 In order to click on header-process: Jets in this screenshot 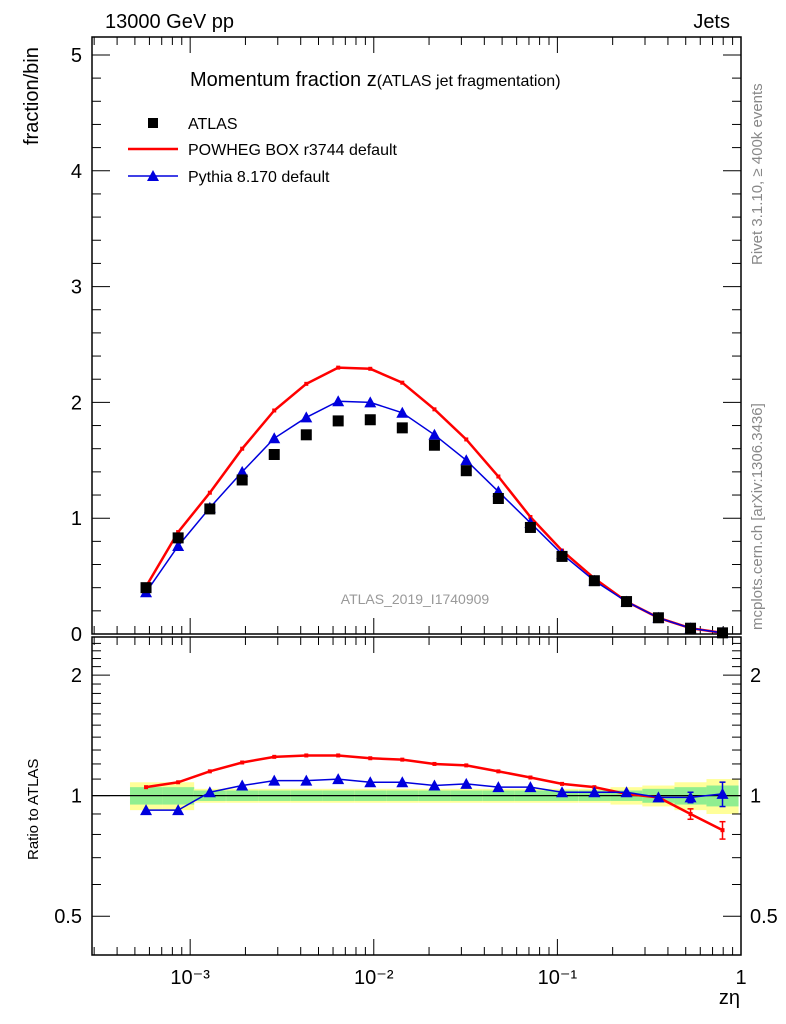, I will do `click(711, 22)`.